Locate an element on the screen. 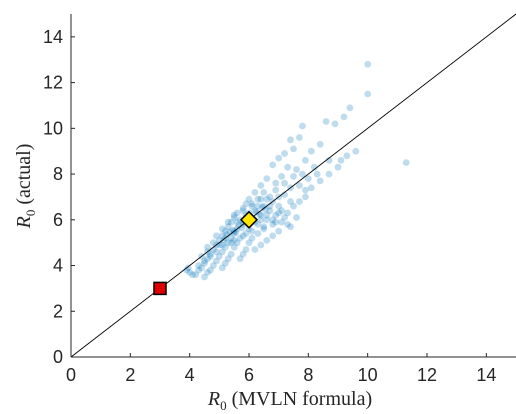 This screenshot has height=414, width=516. y-tick-label: 8 is located at coordinates (58, 174).